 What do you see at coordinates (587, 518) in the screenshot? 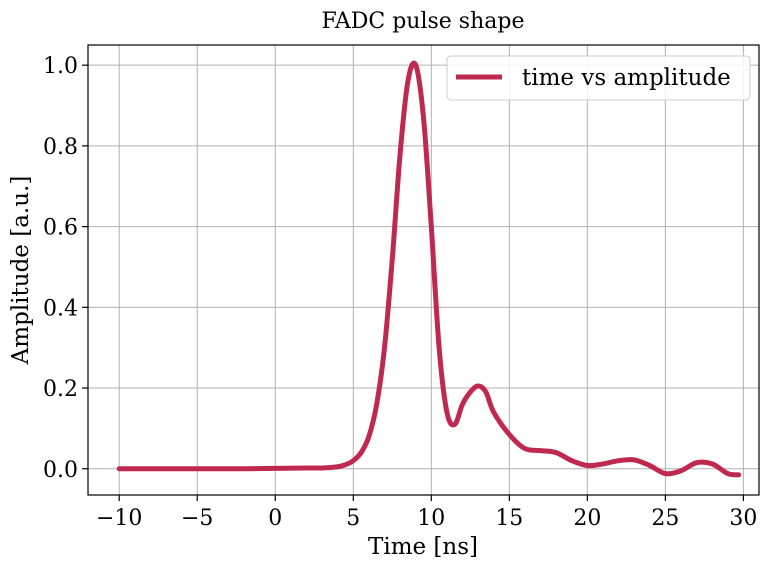
I see `x-tick-label: 20` at bounding box center [587, 518].